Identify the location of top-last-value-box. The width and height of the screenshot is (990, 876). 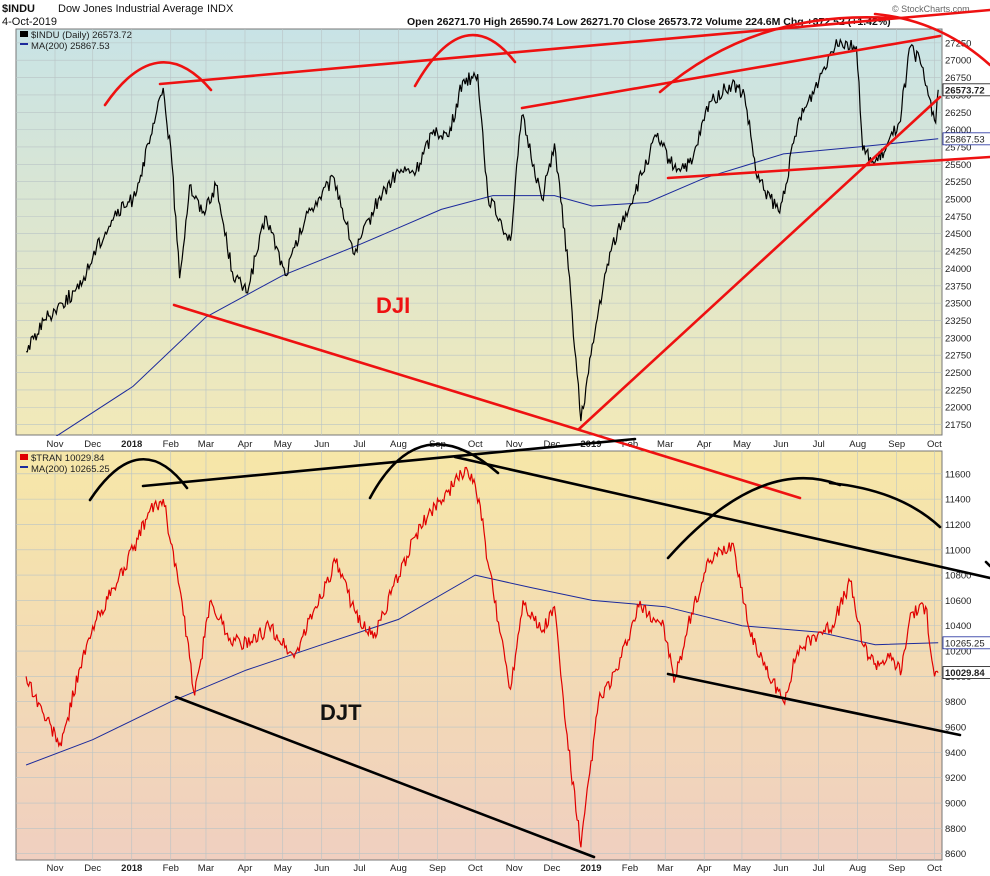
(966, 90).